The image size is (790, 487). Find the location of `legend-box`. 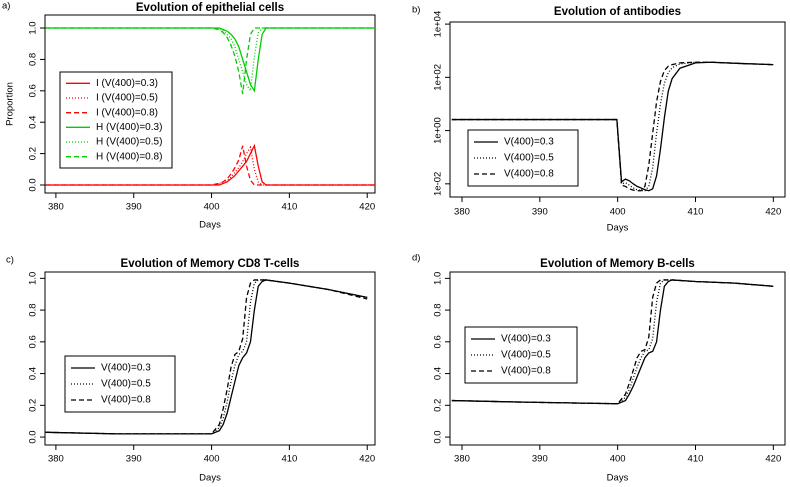

legend-box is located at coordinates (116, 120).